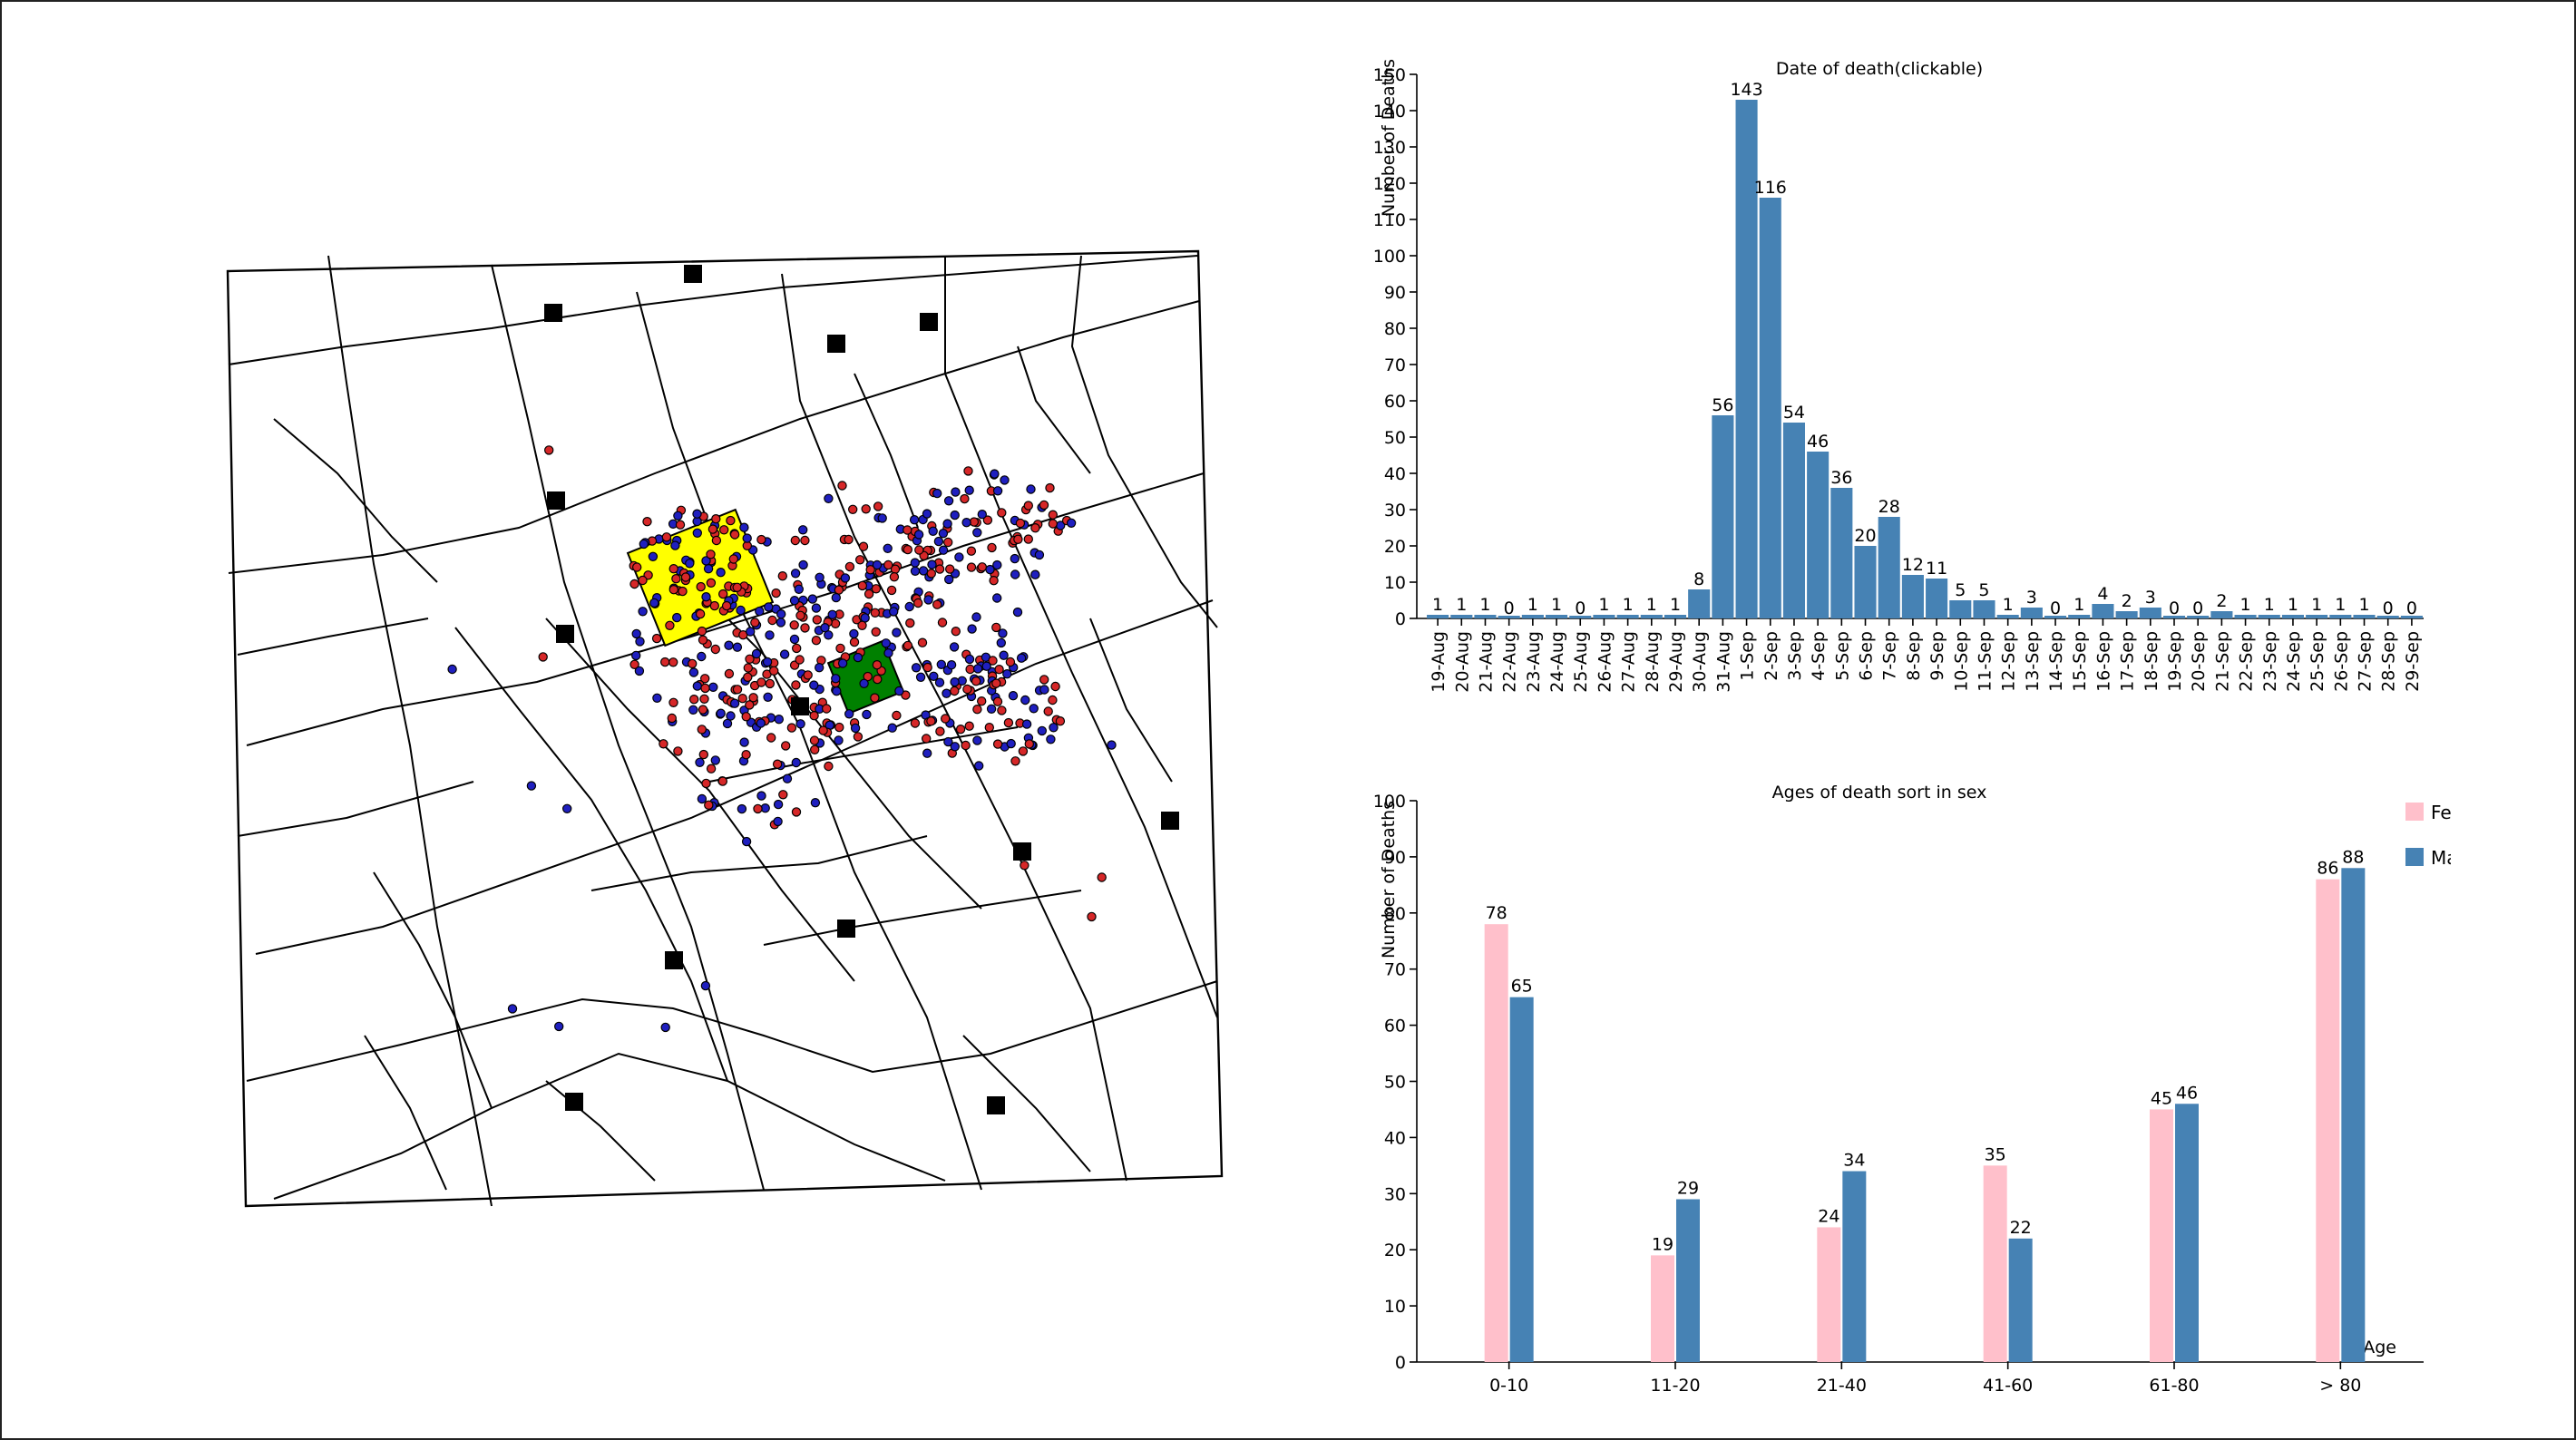 The width and height of the screenshot is (2576, 1440). Describe the element at coordinates (1828, 1216) in the screenshot. I see `bar-value-label: 24` at that location.